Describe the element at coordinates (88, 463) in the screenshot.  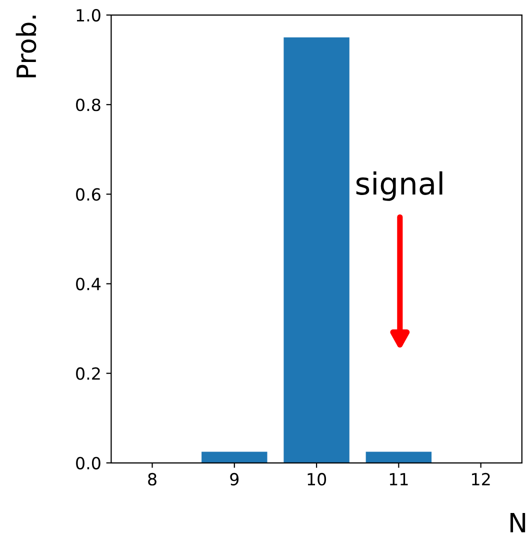
I see `y-tick-label: 0.0` at that location.